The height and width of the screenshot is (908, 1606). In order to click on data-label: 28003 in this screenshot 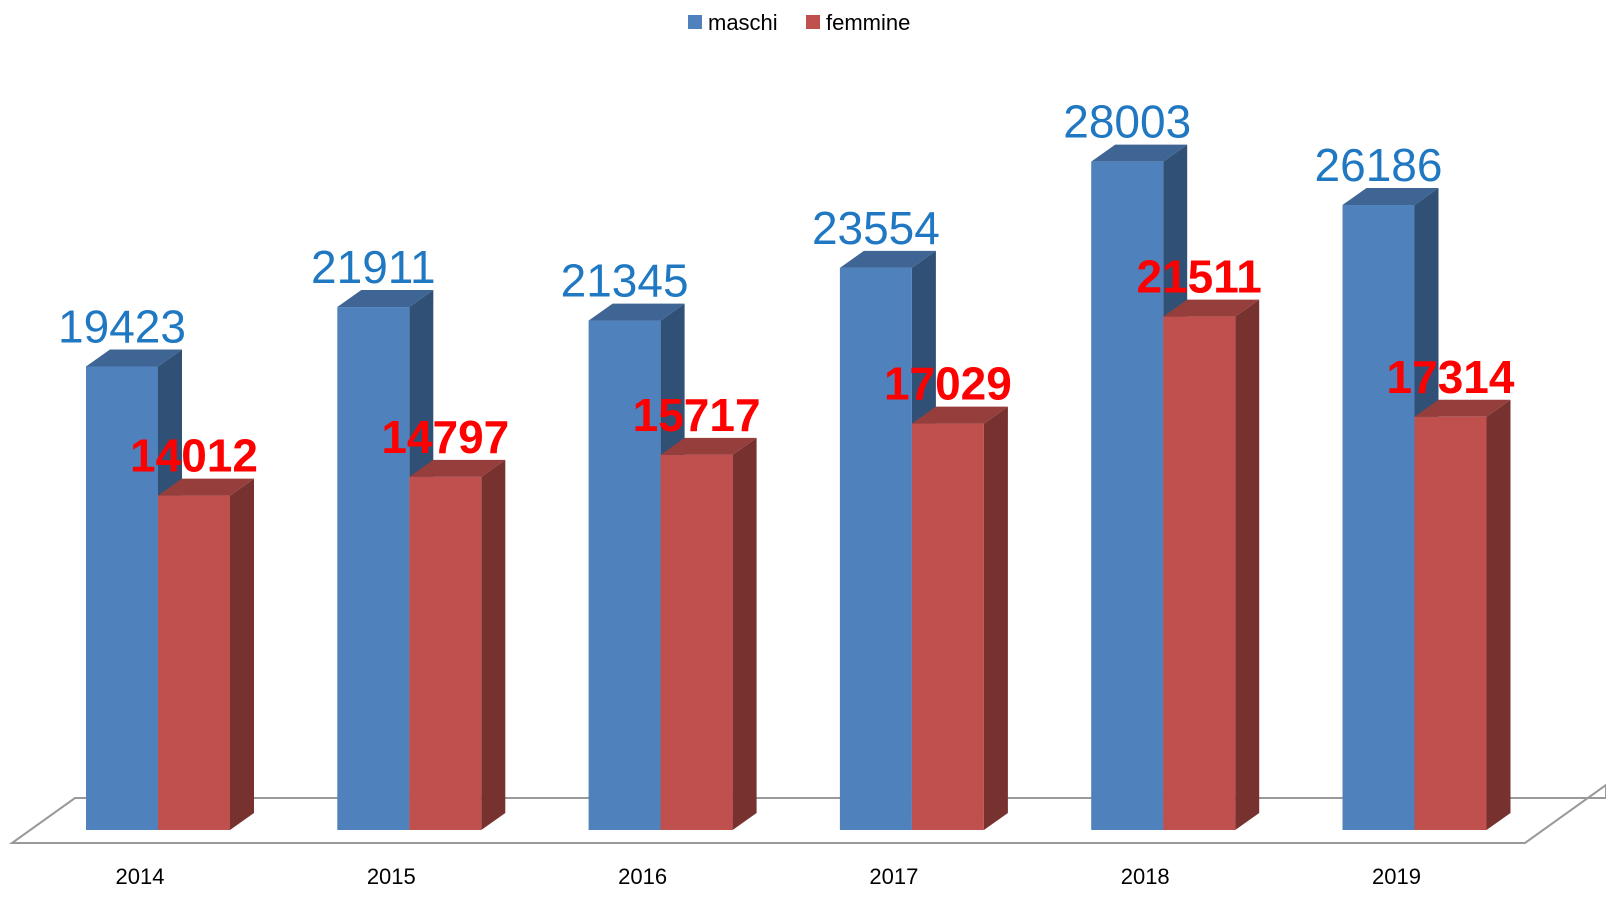, I will do `click(1127, 122)`.